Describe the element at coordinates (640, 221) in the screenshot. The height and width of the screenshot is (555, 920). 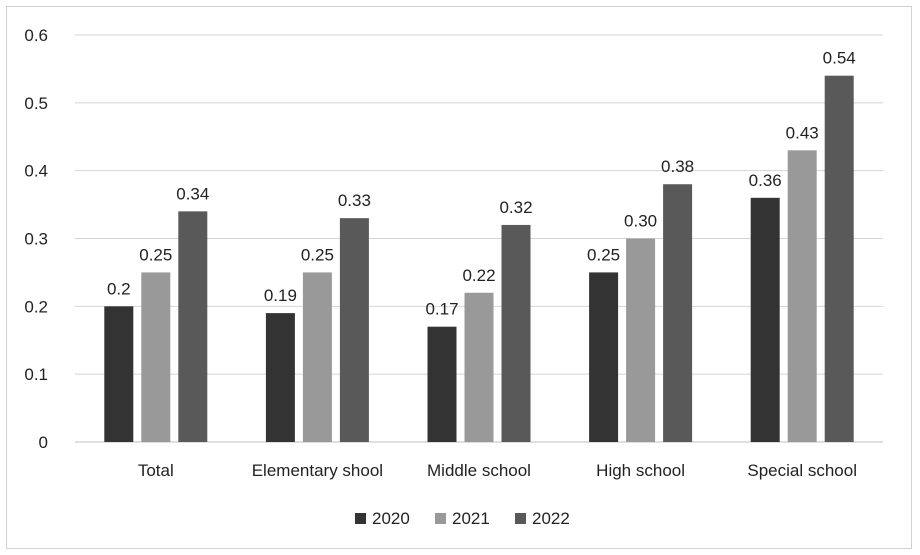
I see `data-label: 0.30` at that location.